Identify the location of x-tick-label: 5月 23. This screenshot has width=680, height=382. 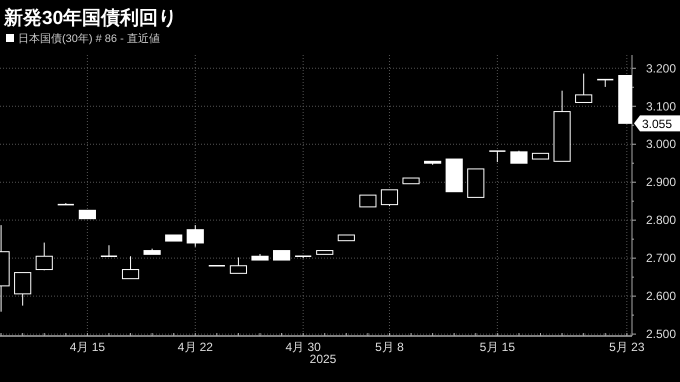
(627, 347).